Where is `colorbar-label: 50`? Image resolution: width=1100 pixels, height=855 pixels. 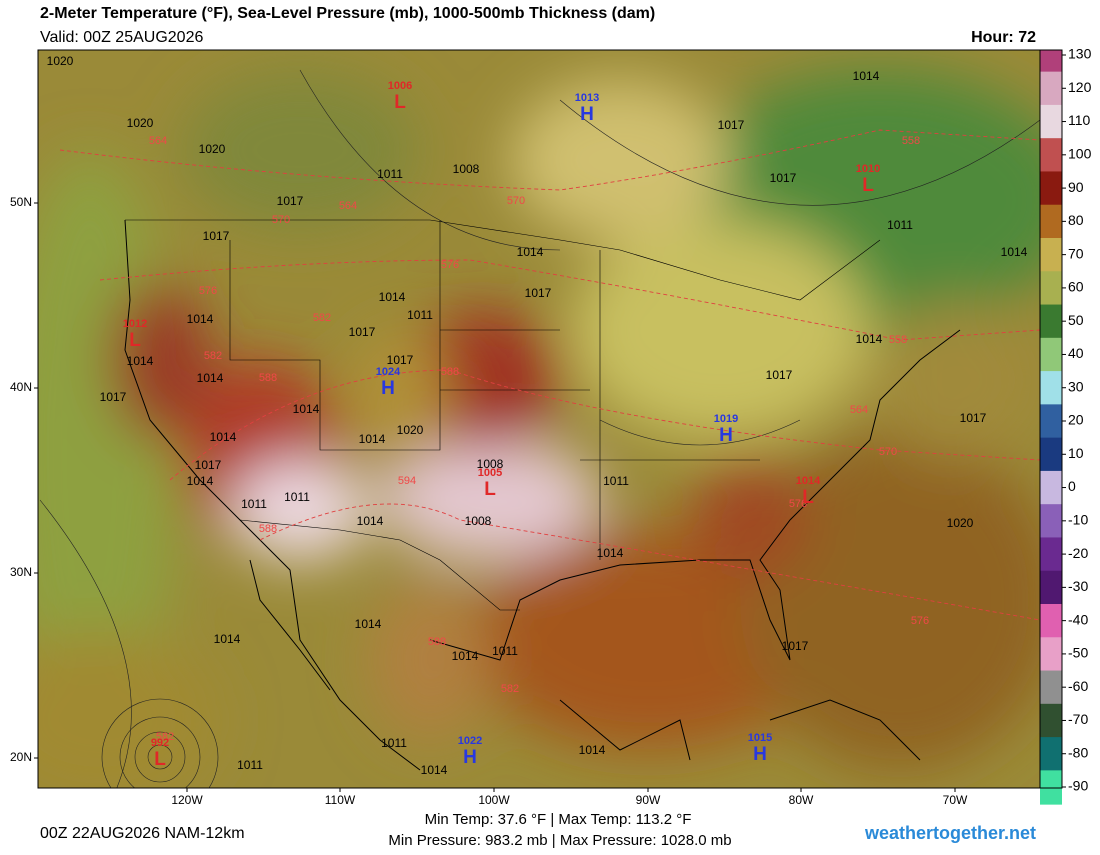
colorbar-label: 50 is located at coordinates (1076, 320).